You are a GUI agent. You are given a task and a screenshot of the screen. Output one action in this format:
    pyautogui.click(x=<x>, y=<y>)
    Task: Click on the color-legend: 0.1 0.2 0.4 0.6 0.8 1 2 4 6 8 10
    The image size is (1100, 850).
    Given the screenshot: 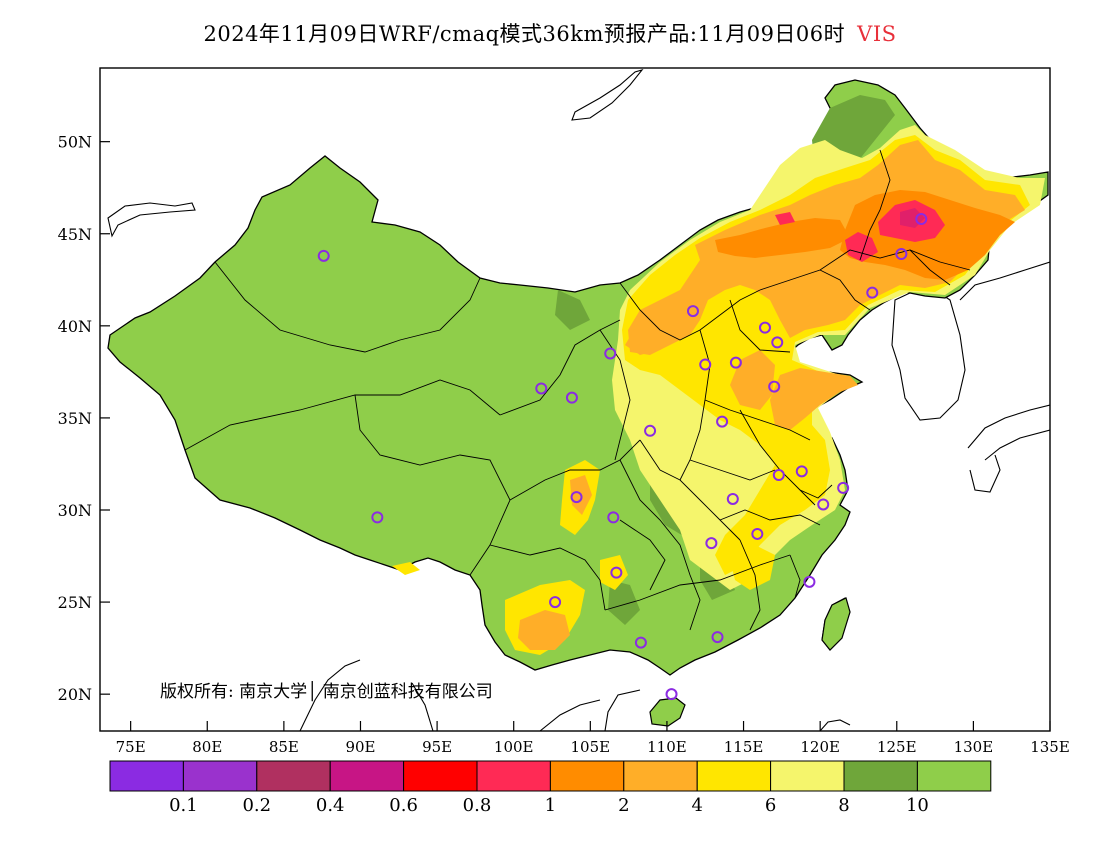 What is the action you would take?
    pyautogui.click(x=550, y=788)
    